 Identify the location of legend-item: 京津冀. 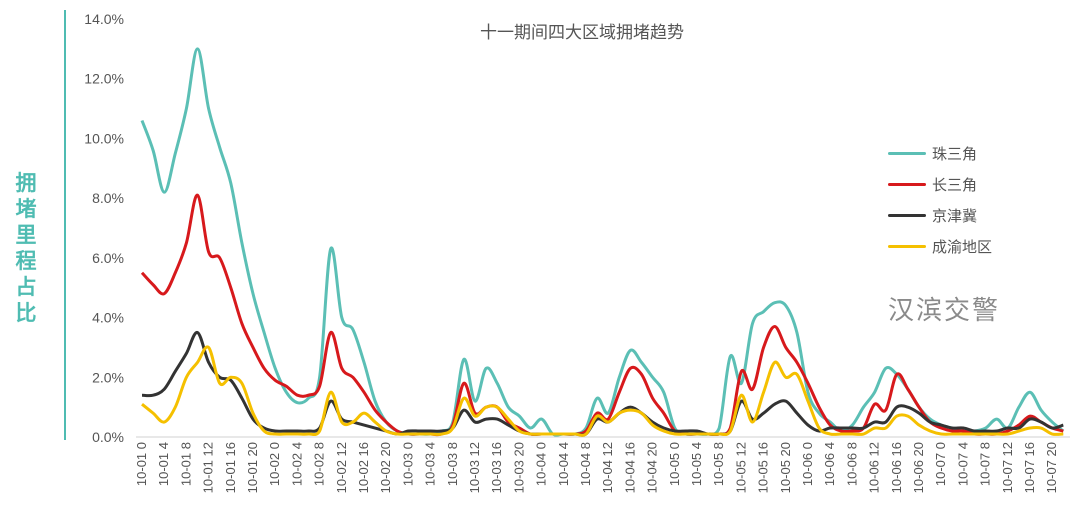
(940, 215).